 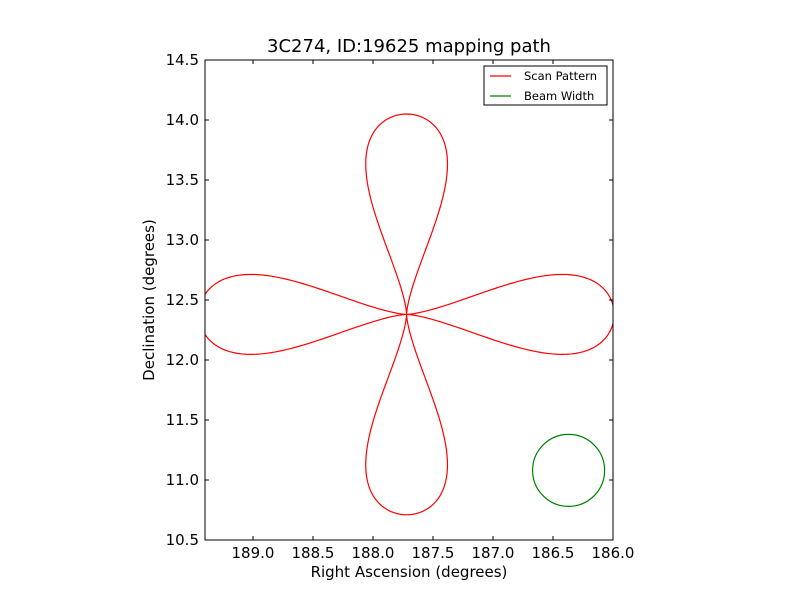 What do you see at coordinates (313, 553) in the screenshot?
I see `x-tick-label: 188.5` at bounding box center [313, 553].